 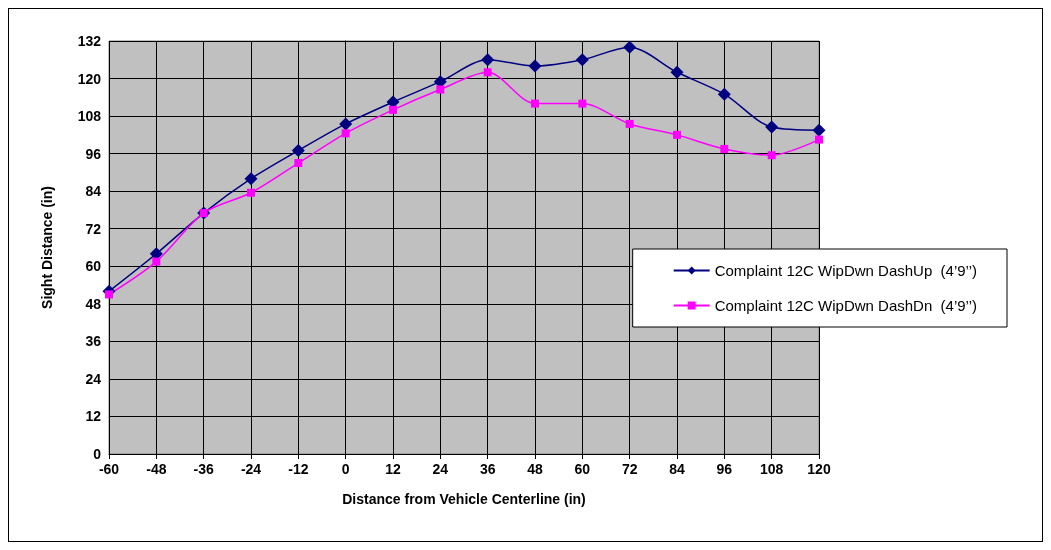 I want to click on x-tick-label: 96, so click(x=724, y=469).